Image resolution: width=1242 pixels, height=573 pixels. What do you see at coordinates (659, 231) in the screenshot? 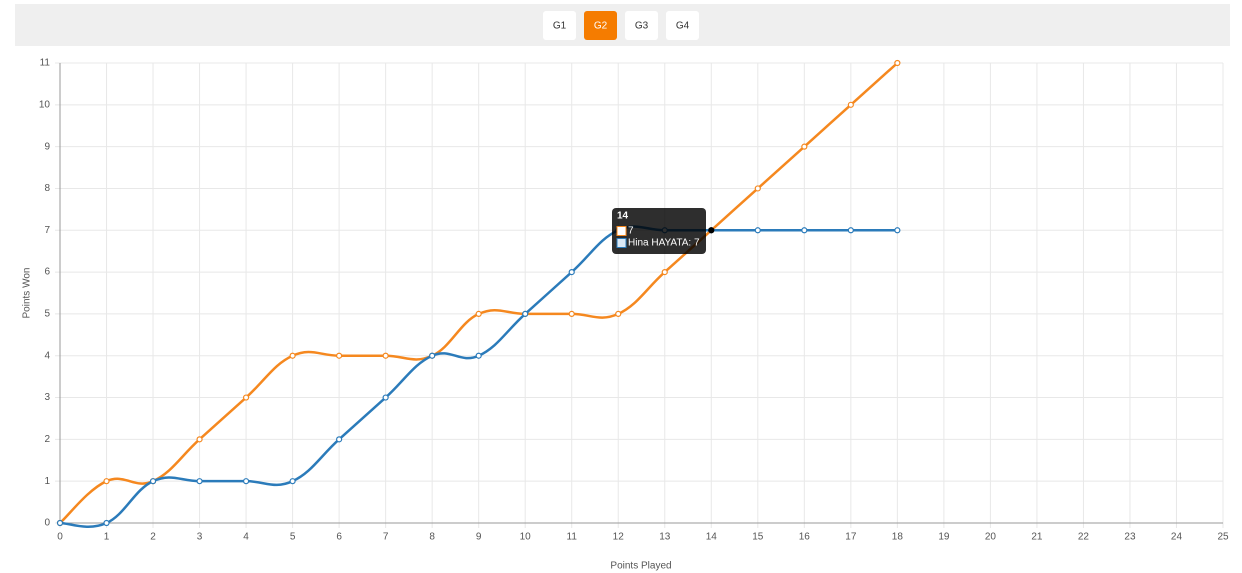
I see `tooltip-box` at bounding box center [659, 231].